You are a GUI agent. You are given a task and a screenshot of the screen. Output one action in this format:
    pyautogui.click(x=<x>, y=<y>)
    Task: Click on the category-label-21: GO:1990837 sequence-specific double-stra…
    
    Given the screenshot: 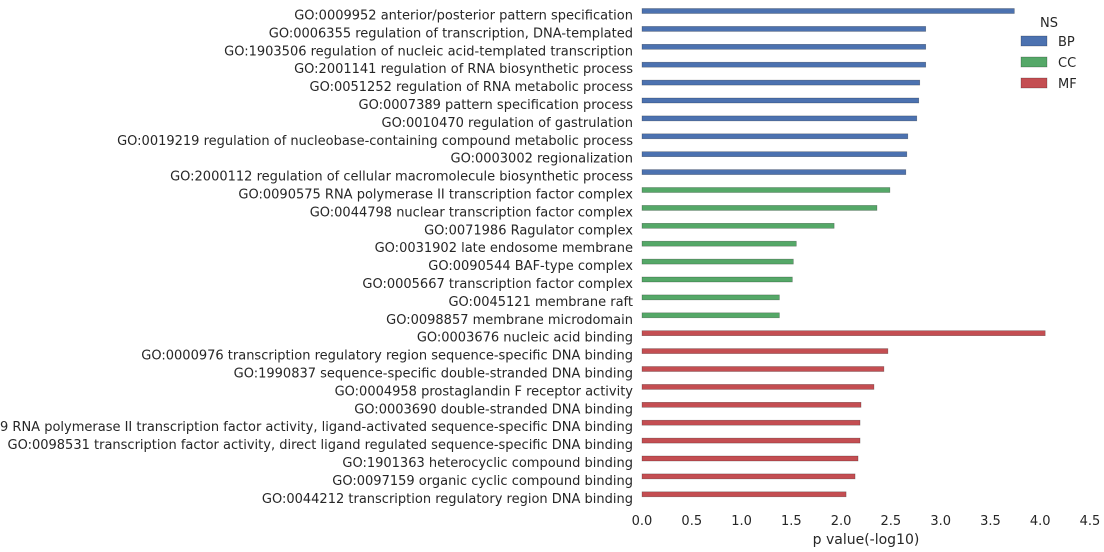 What is the action you would take?
    pyautogui.click(x=433, y=374)
    